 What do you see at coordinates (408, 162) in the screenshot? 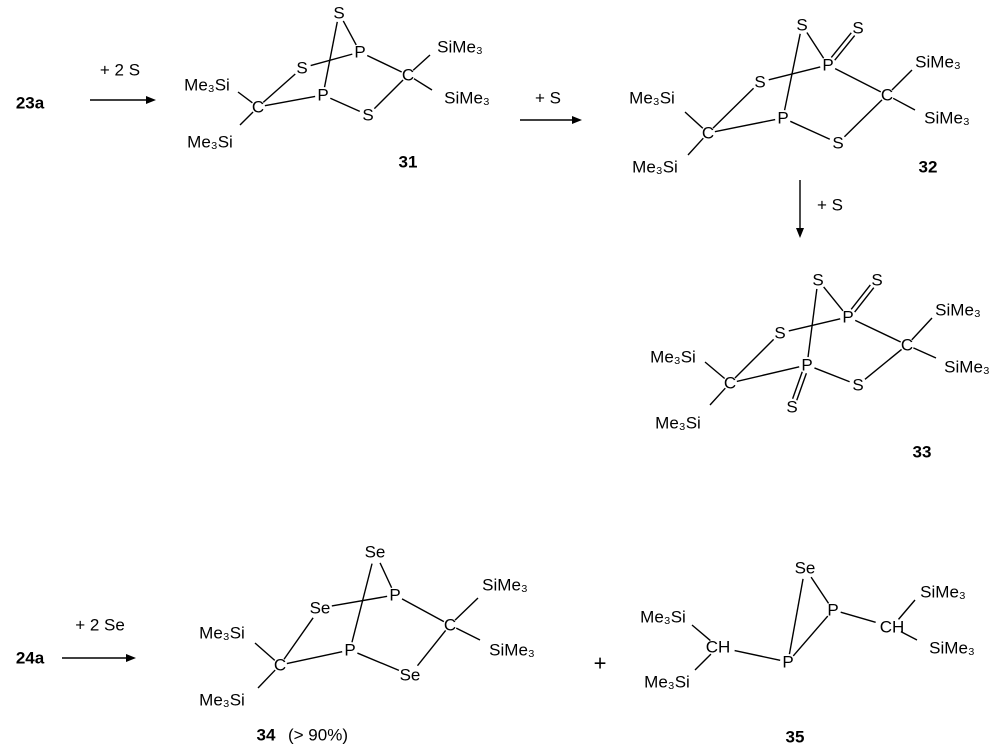
I see `compound-label: 31` at bounding box center [408, 162].